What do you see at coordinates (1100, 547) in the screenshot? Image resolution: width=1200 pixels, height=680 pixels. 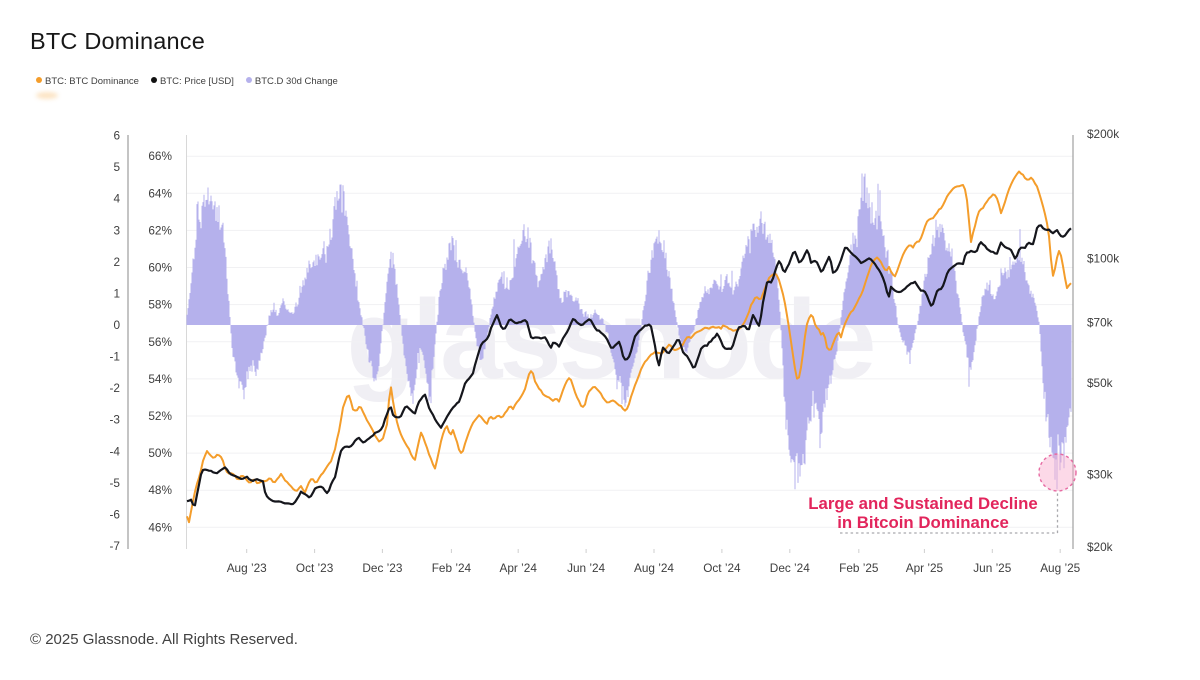 I see `svg-text: $20k` at bounding box center [1100, 547].